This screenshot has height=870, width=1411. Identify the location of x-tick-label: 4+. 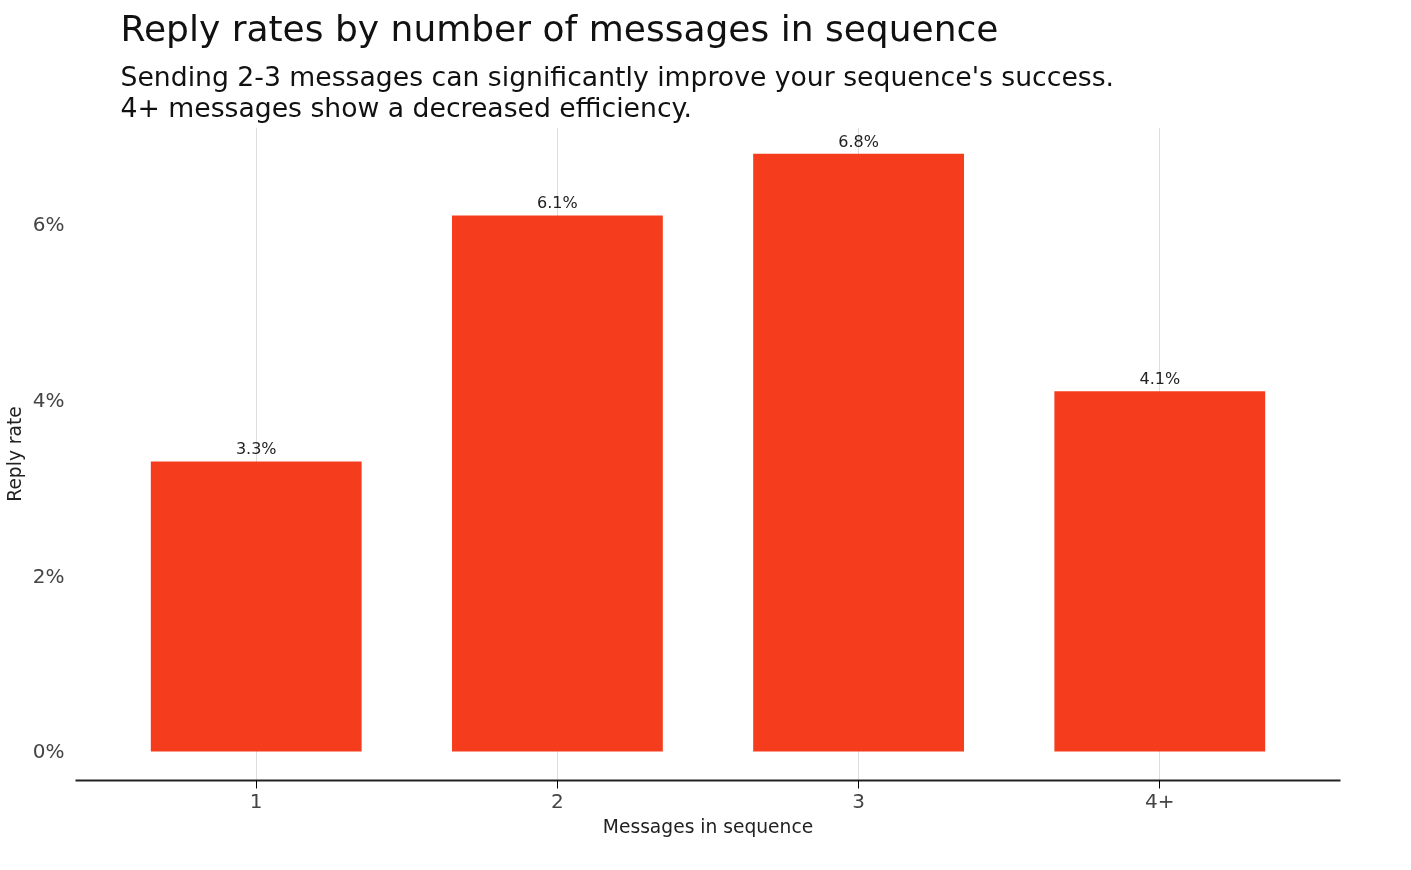
(1160, 800).